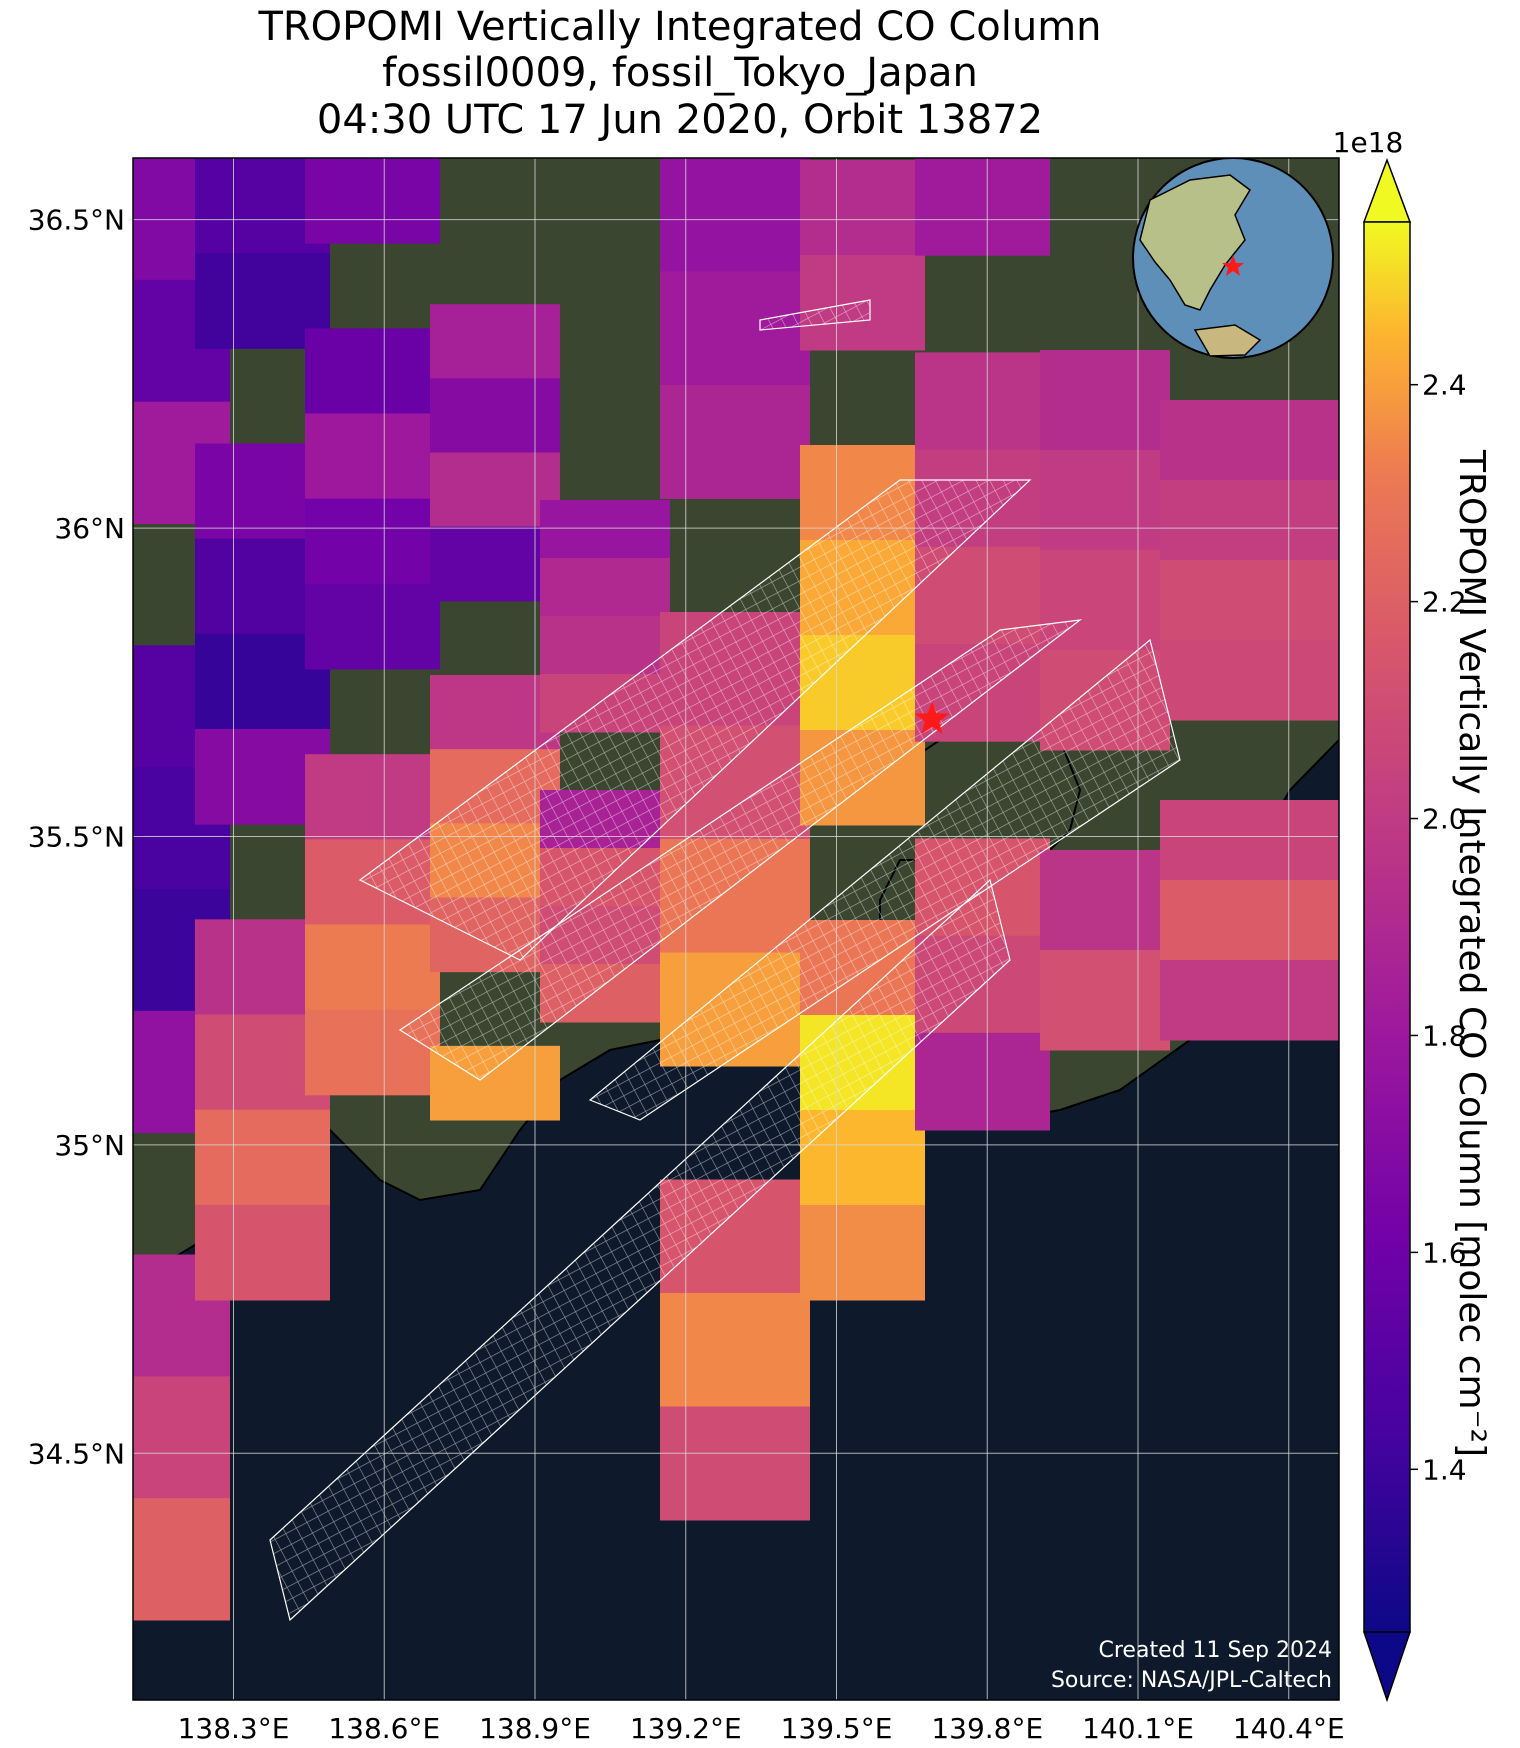 Image resolution: width=1520 pixels, height=1748 pixels. Describe the element at coordinates (535, 1728) in the screenshot. I see `longitude-tick-label: 138.9°E` at that location.